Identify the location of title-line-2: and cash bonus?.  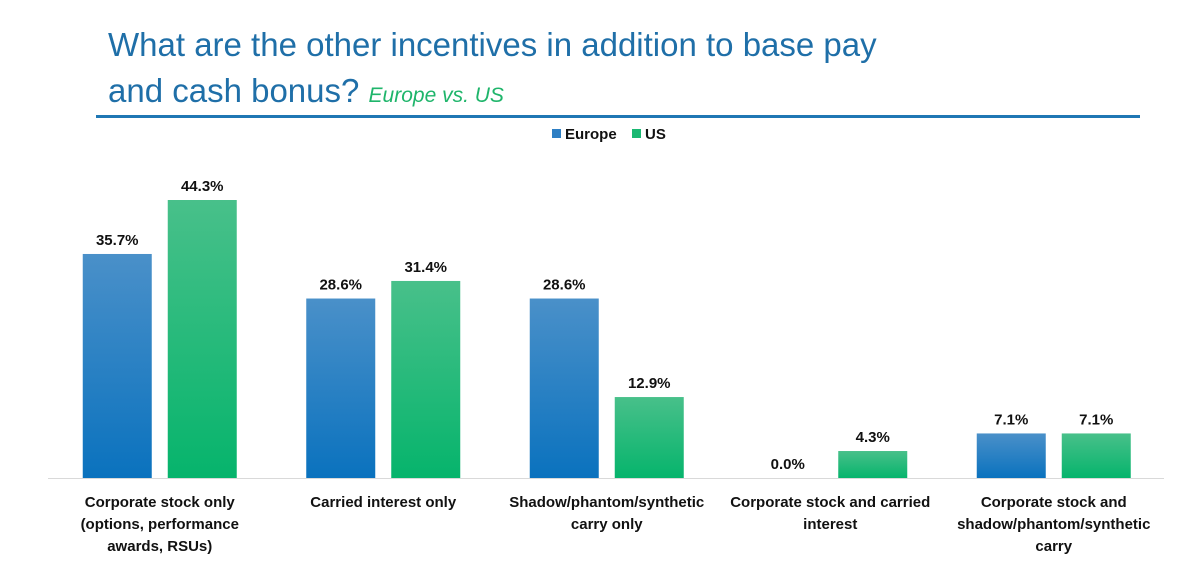
(234, 90).